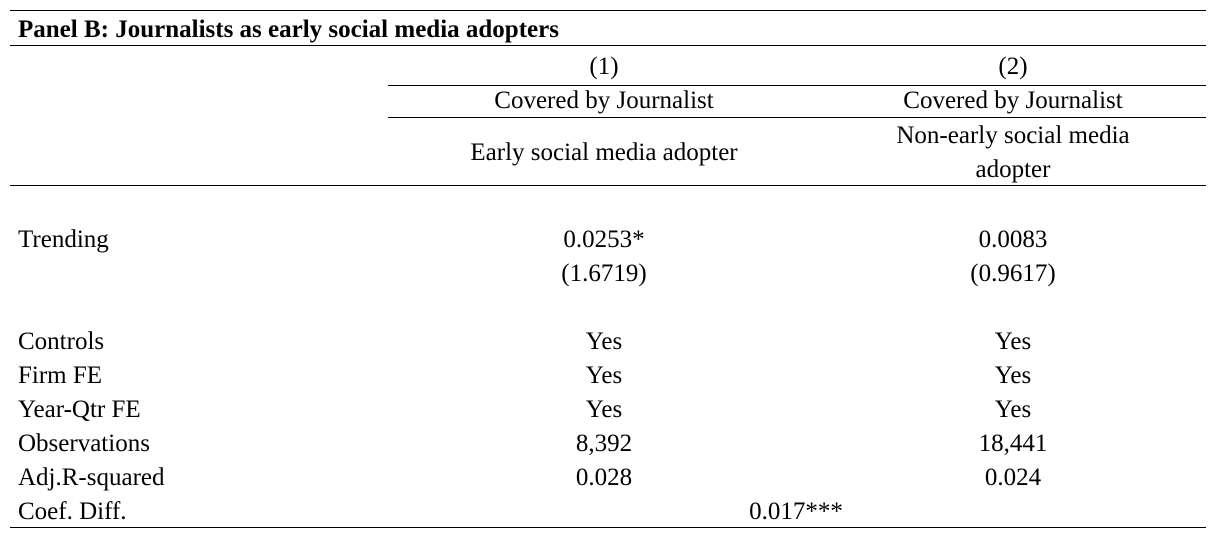  What do you see at coordinates (63, 239) in the screenshot?
I see `trending-label: Trending` at bounding box center [63, 239].